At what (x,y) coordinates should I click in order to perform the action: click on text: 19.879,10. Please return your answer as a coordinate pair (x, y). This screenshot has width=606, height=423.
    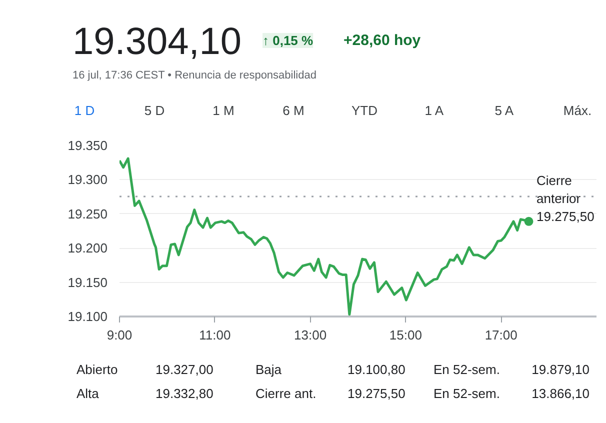
    Looking at the image, I should click on (561, 369).